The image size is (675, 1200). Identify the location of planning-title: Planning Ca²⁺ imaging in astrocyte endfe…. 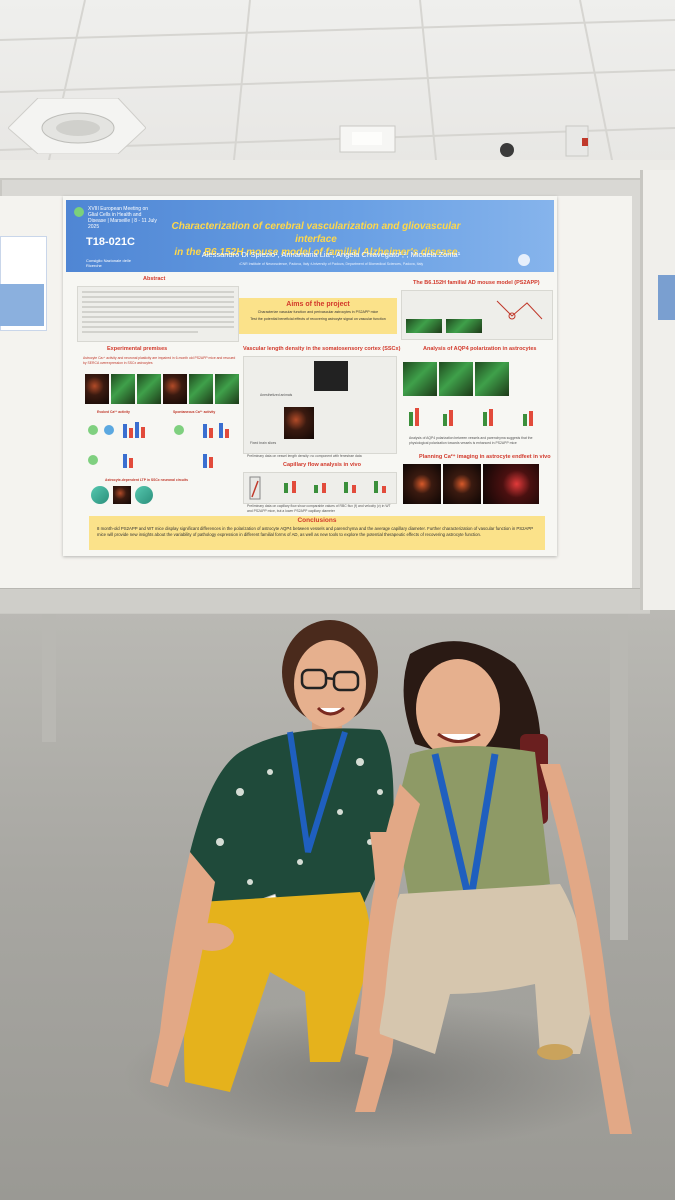
(485, 457).